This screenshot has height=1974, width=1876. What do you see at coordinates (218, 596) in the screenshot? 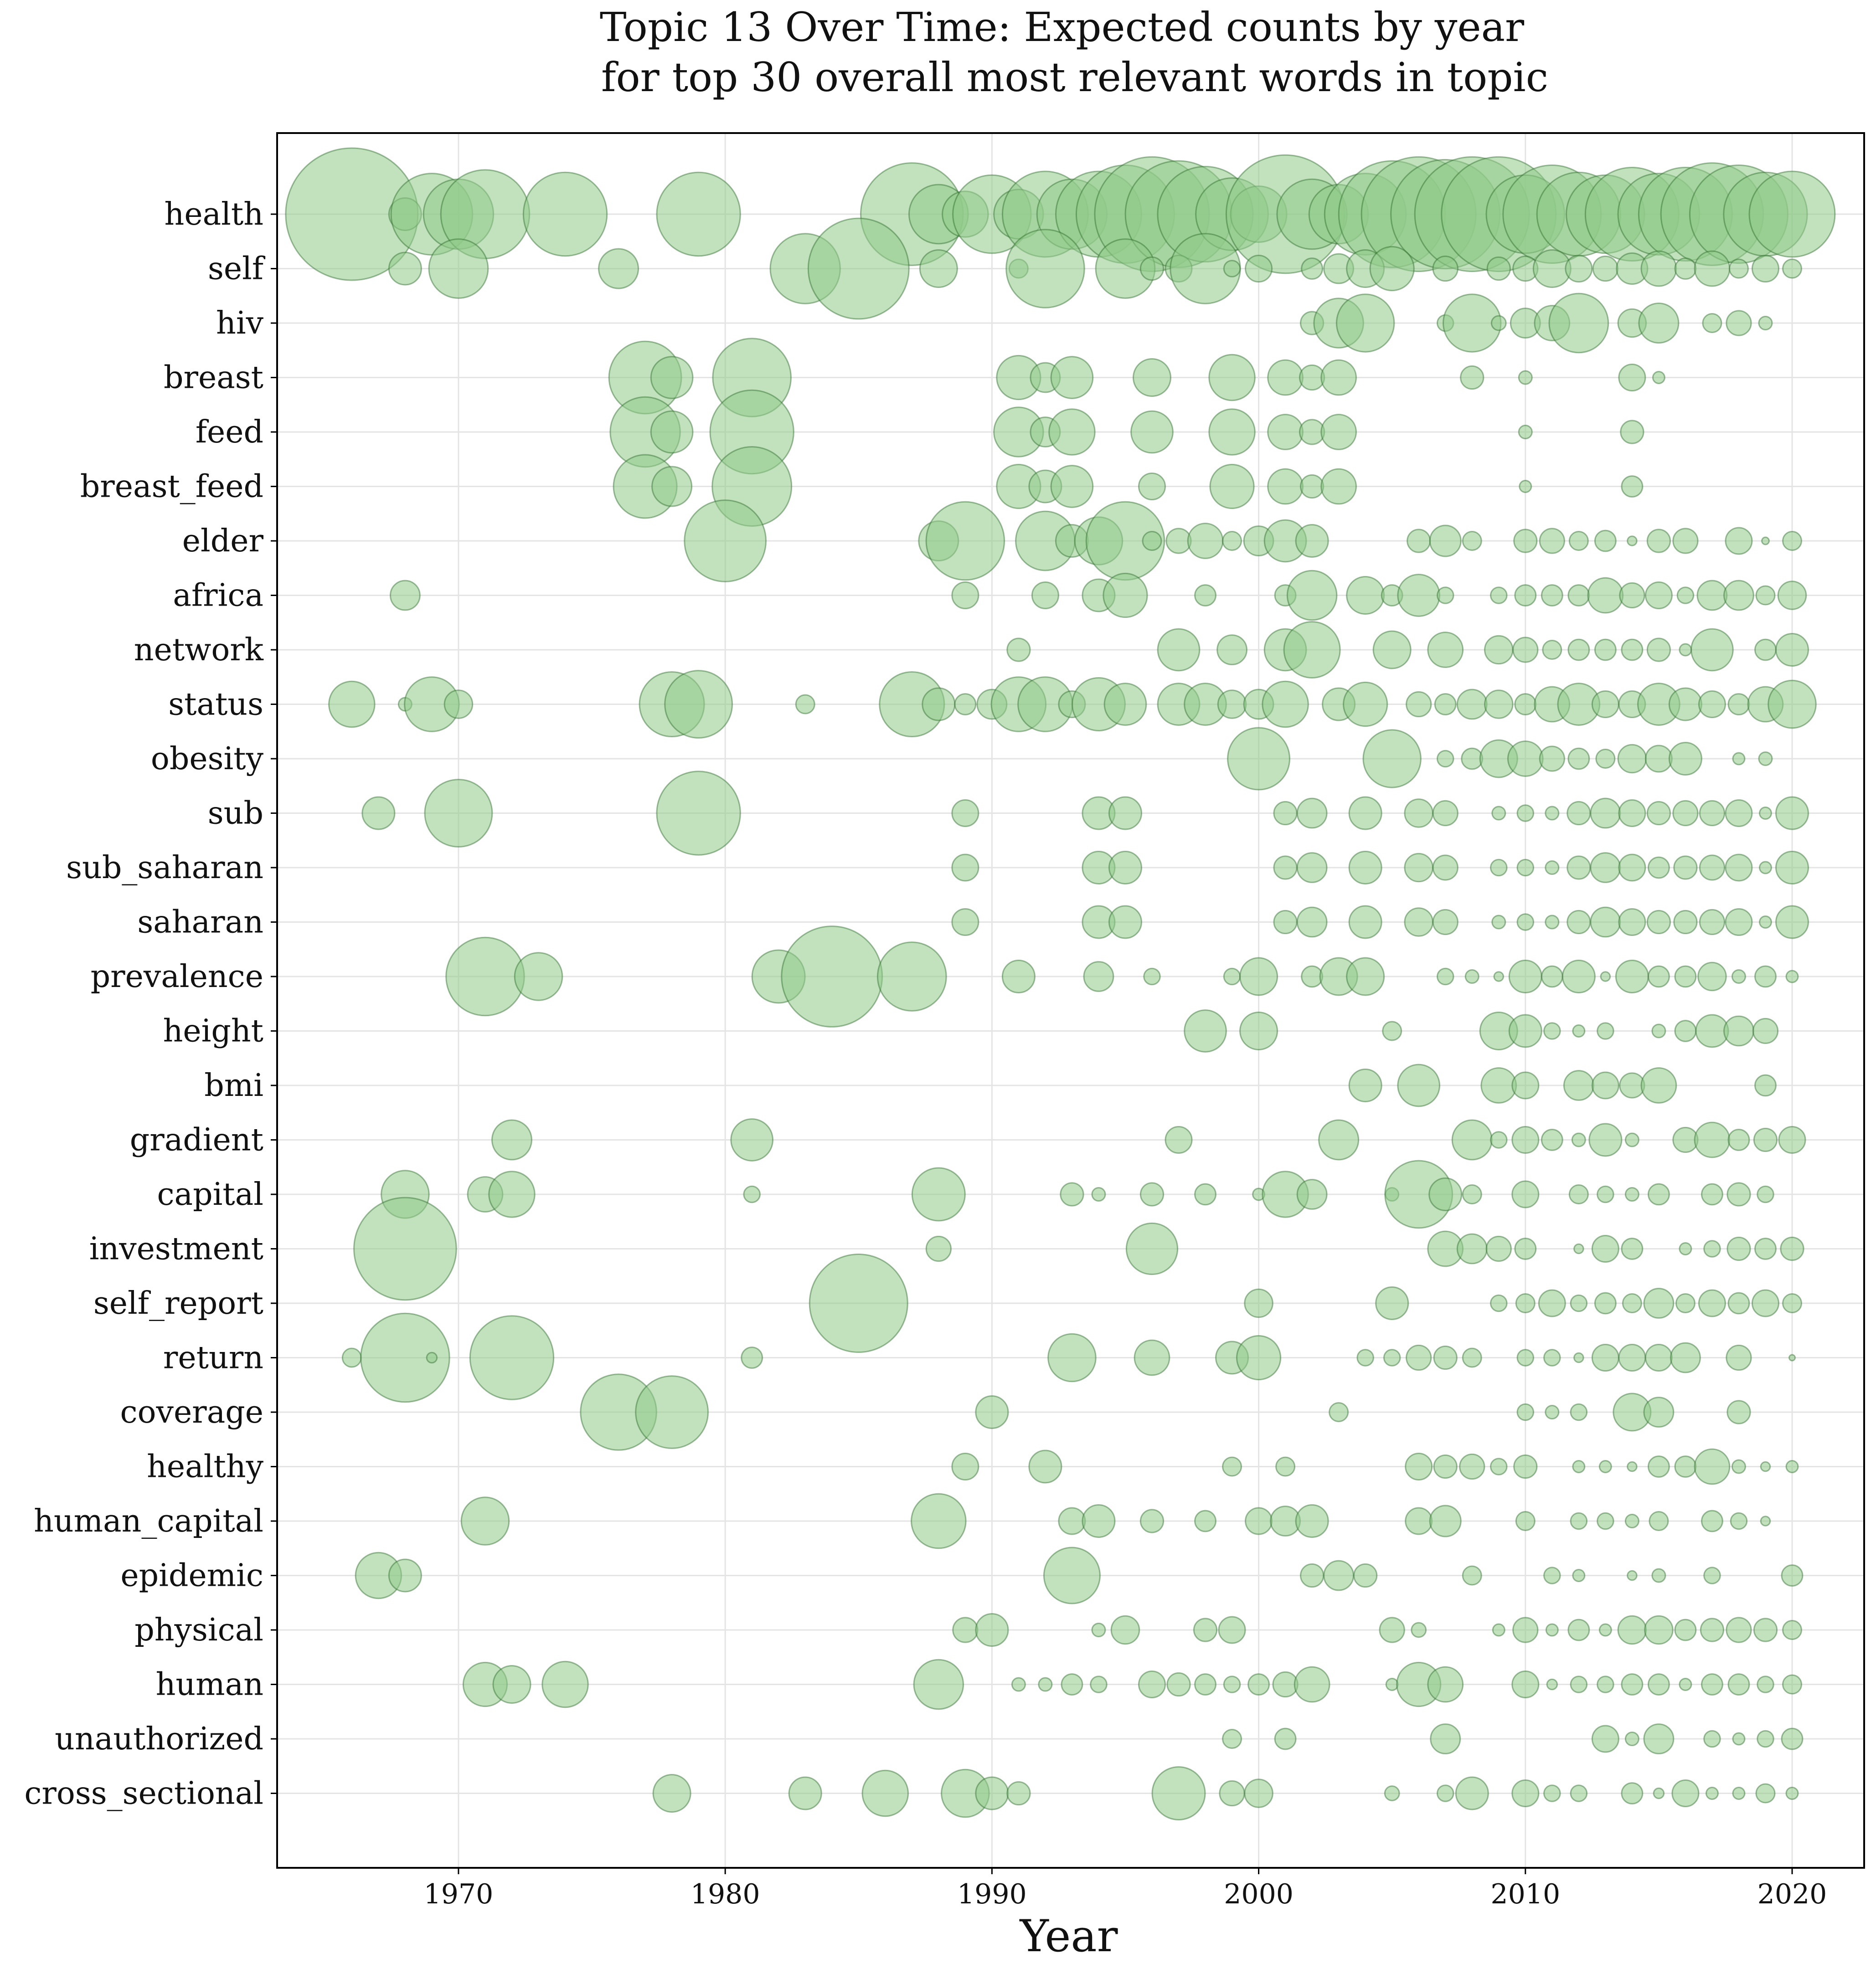
I see `y-tick-label-africa: africa` at bounding box center [218, 596].